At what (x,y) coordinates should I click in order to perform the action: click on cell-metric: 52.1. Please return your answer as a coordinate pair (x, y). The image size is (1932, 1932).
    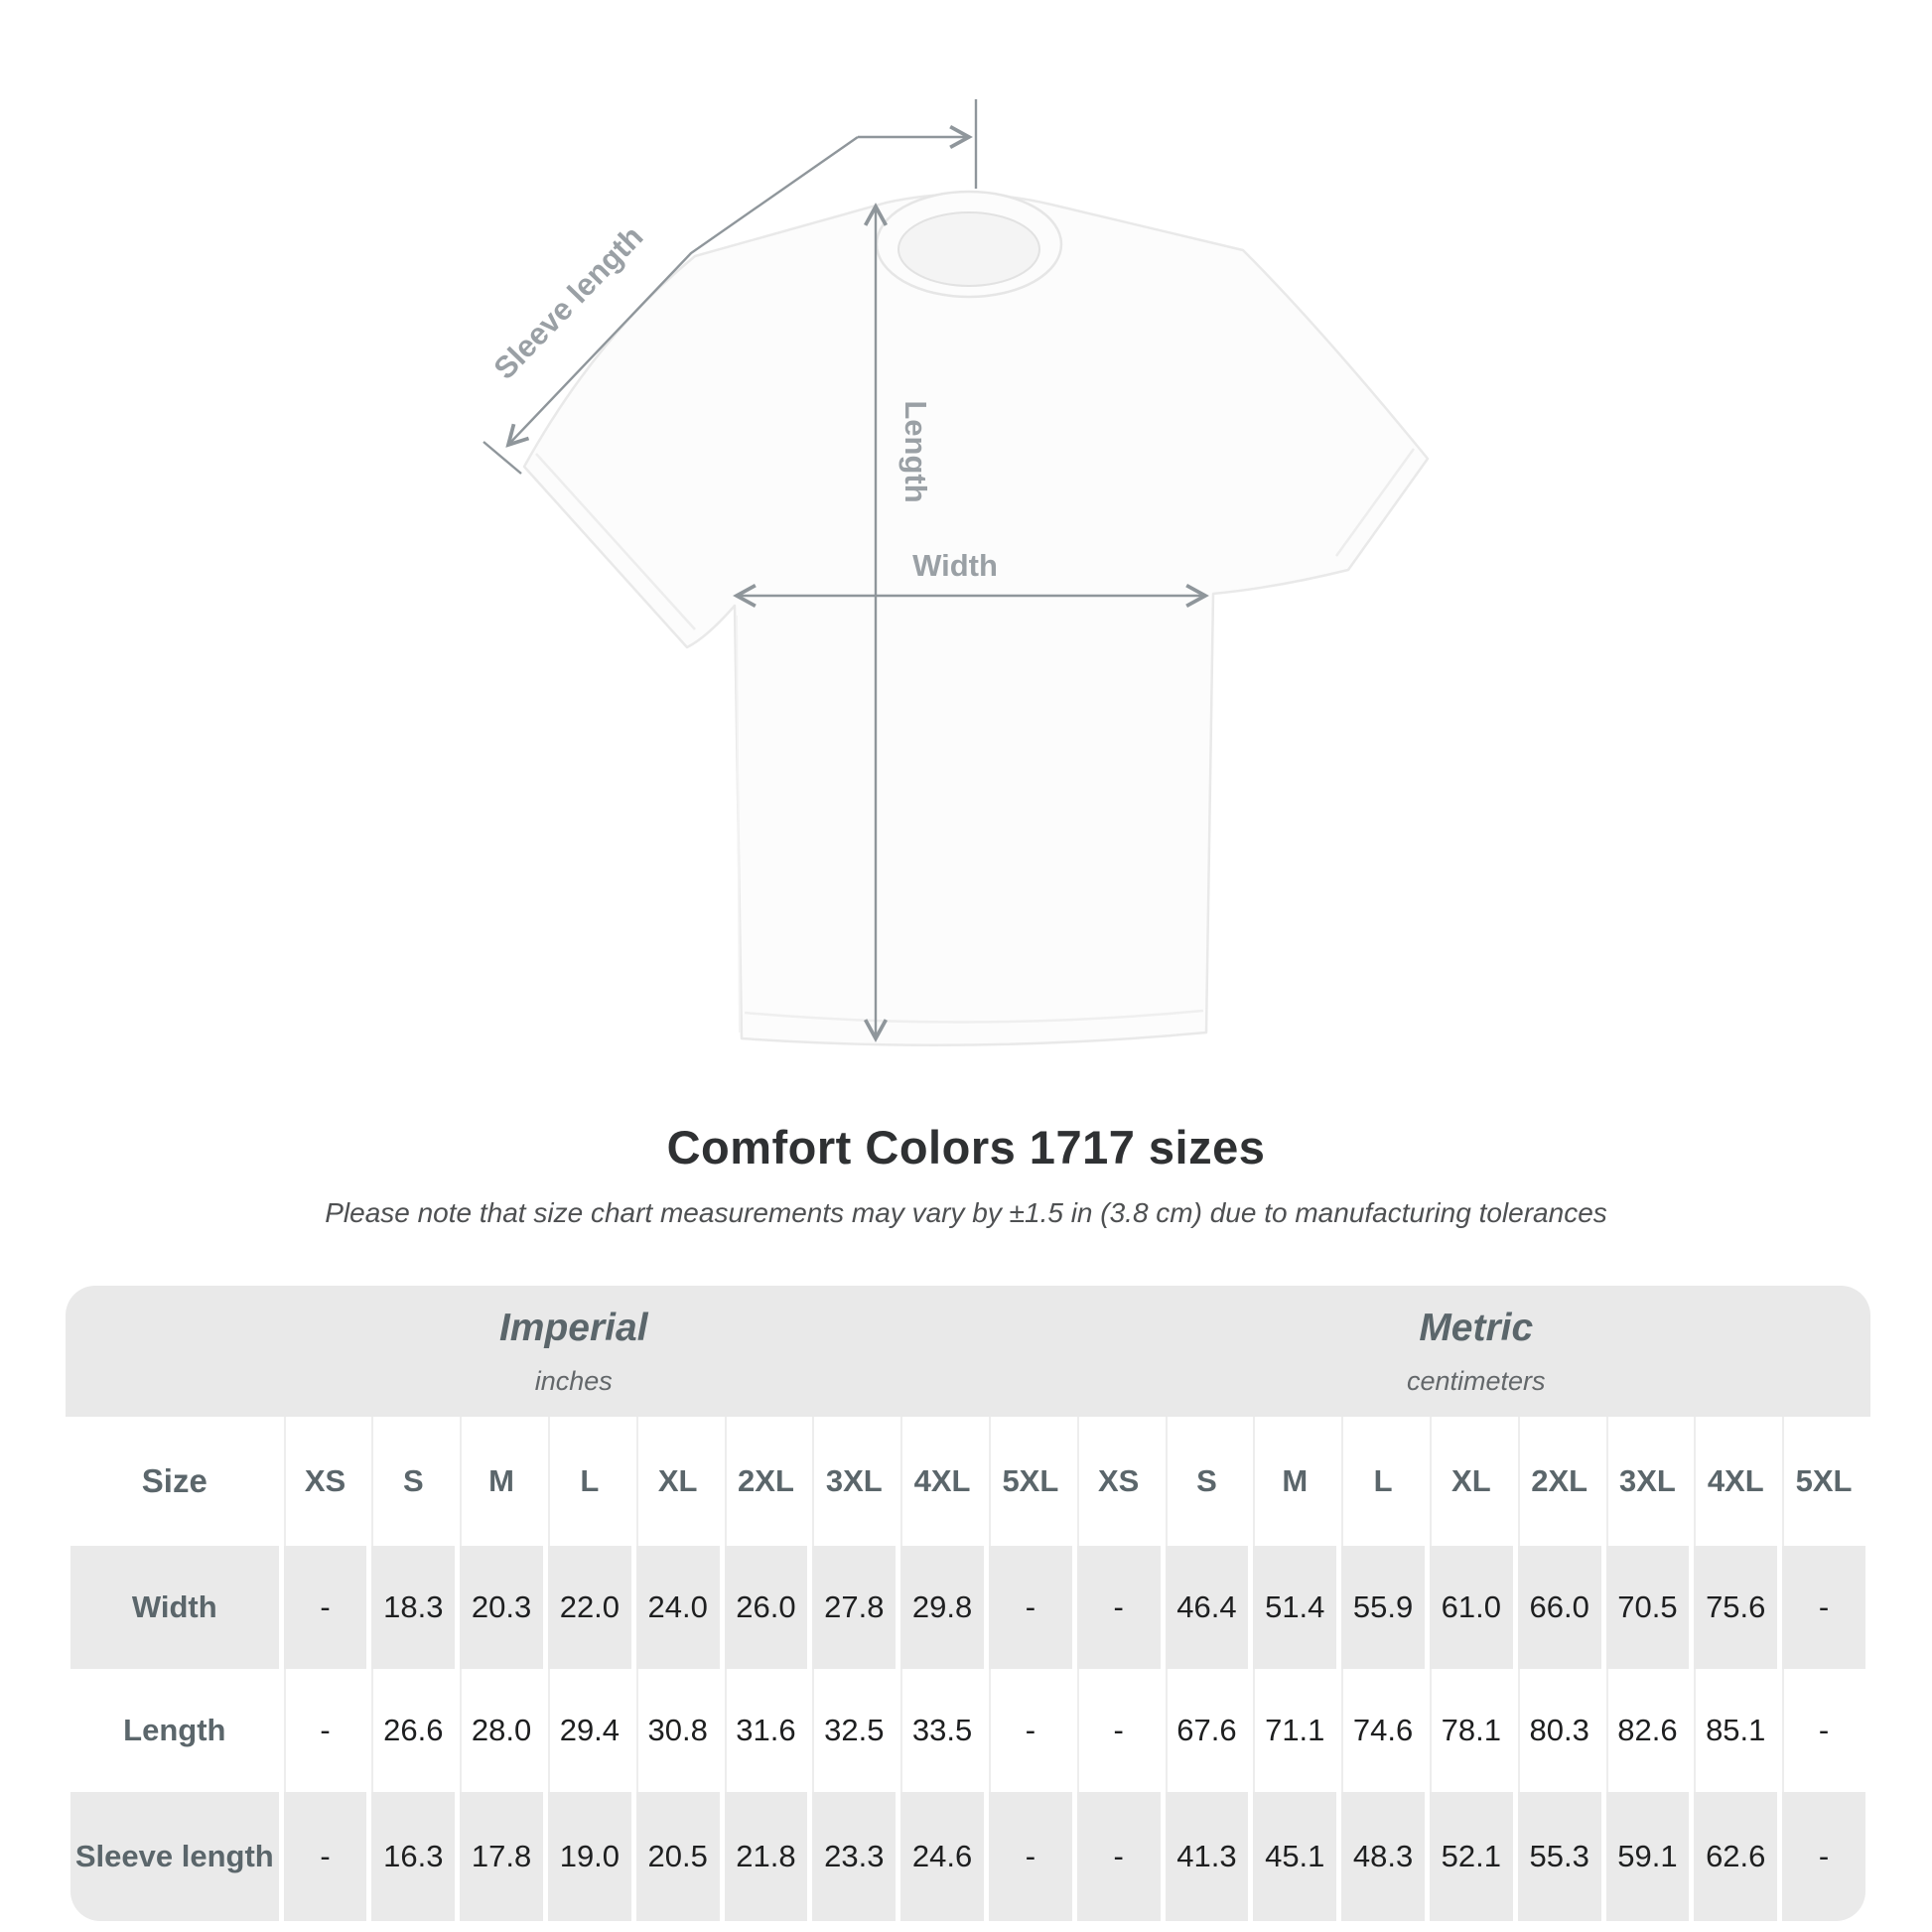
    Looking at the image, I should click on (1471, 1857).